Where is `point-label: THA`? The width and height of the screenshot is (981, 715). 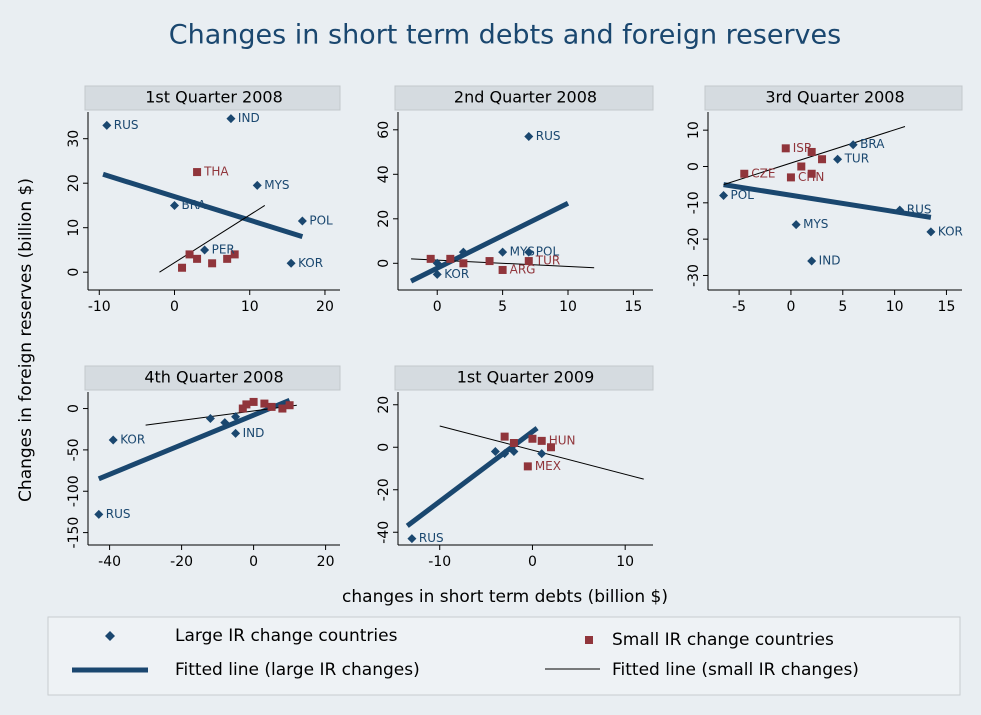 point-label: THA is located at coordinates (216, 172).